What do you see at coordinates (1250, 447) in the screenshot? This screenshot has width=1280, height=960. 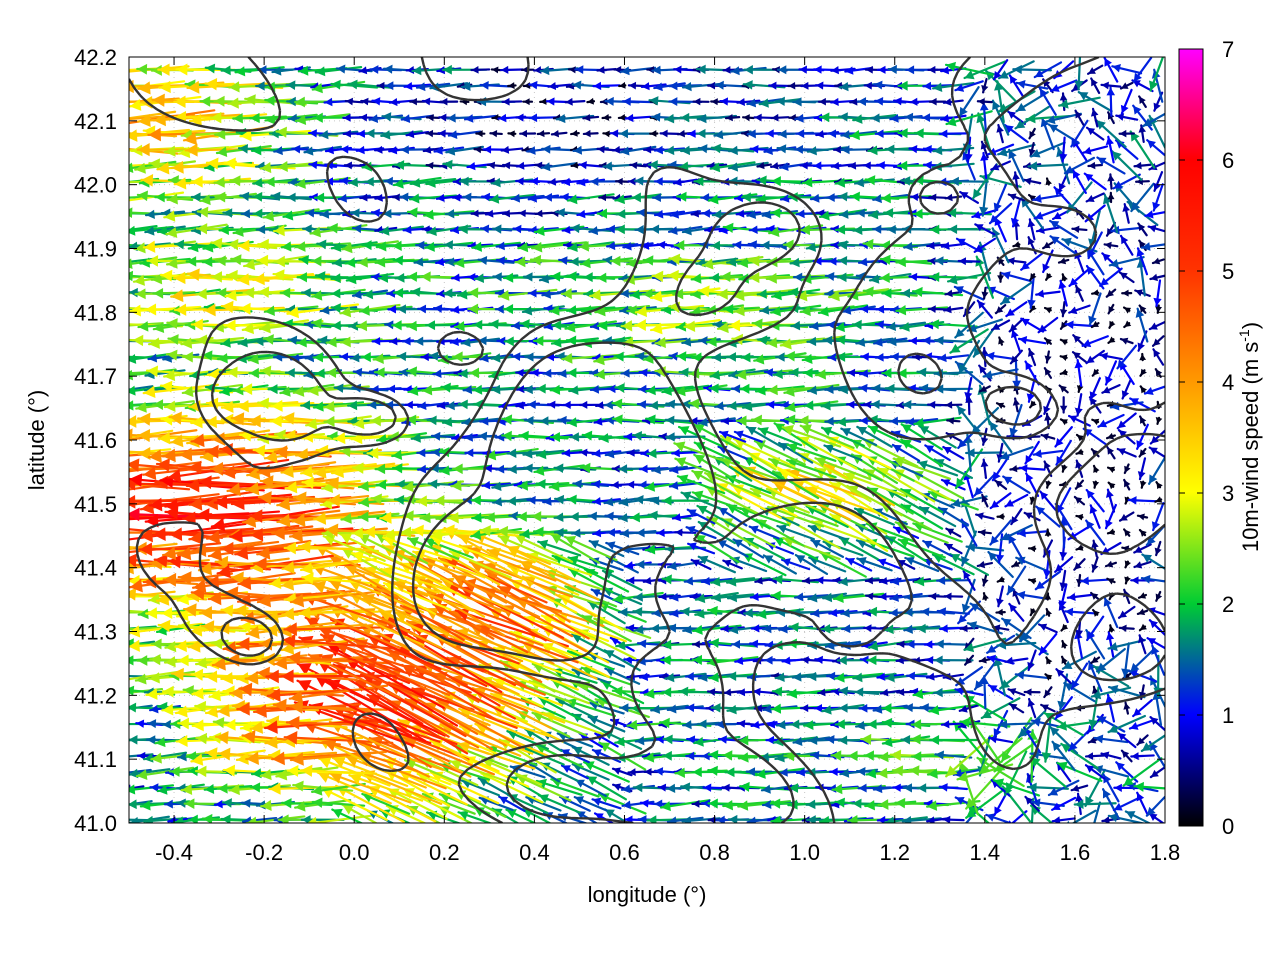 I see `colorbar-label-main: 10m-wind speed (m s` at bounding box center [1250, 447].